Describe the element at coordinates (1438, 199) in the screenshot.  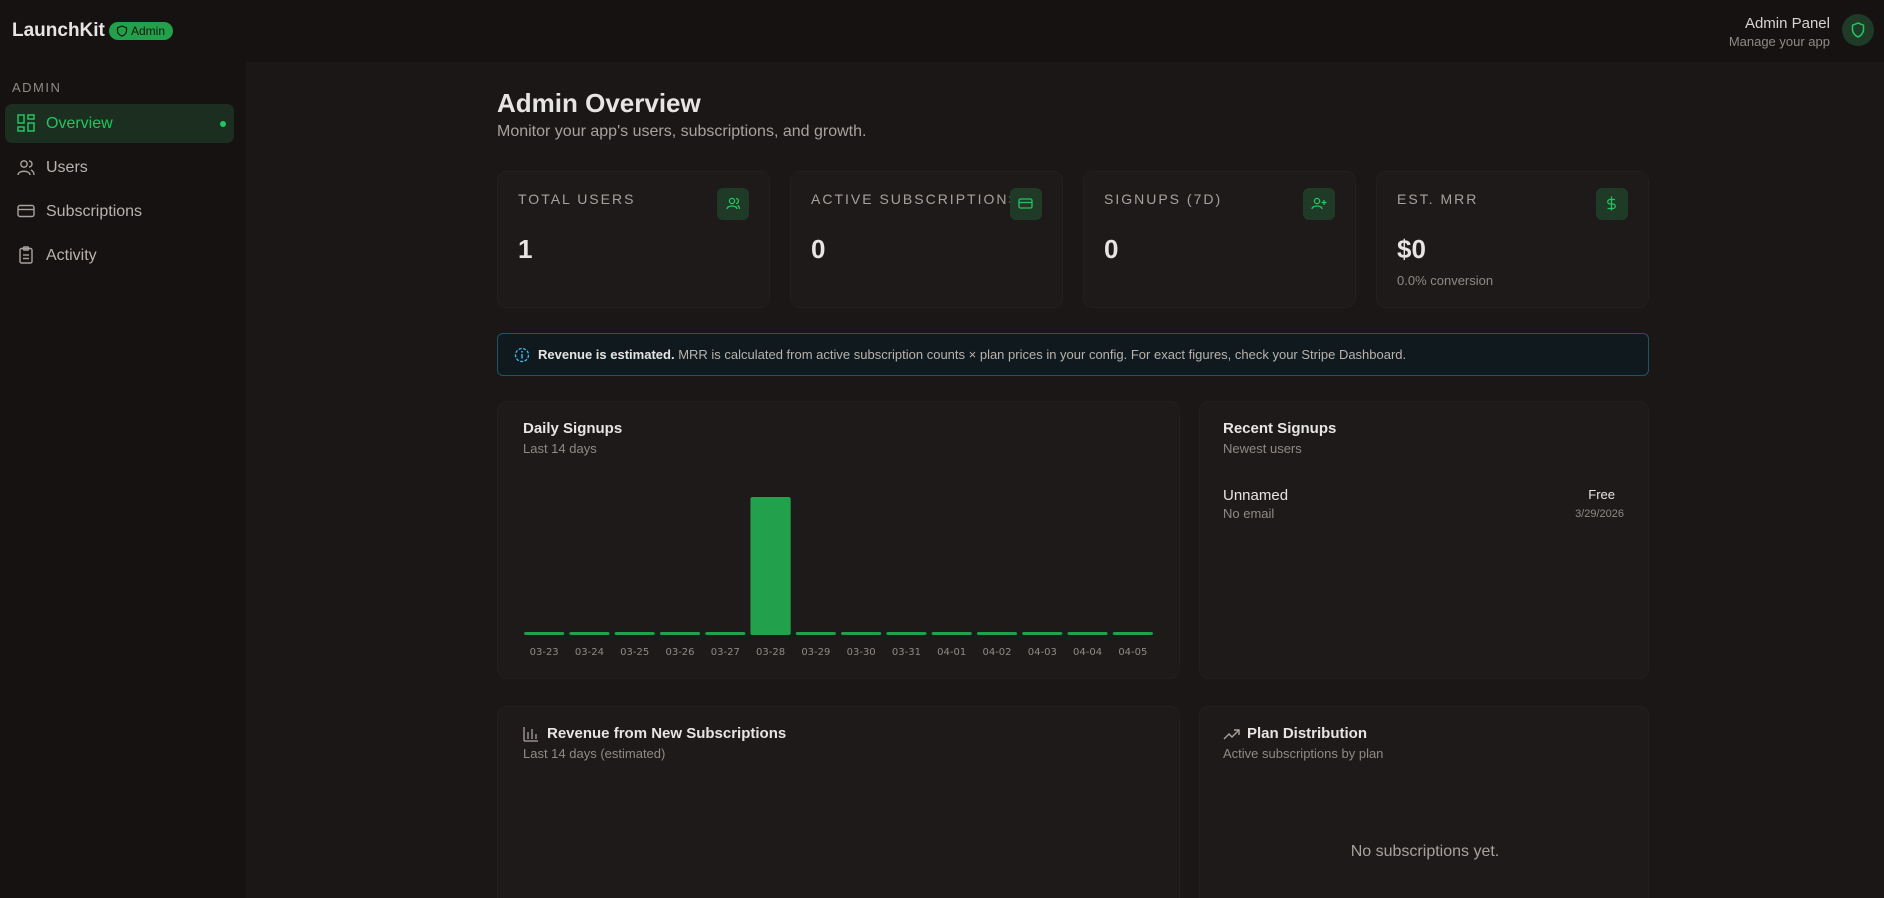
I see `stat-label: EST. MRR` at that location.